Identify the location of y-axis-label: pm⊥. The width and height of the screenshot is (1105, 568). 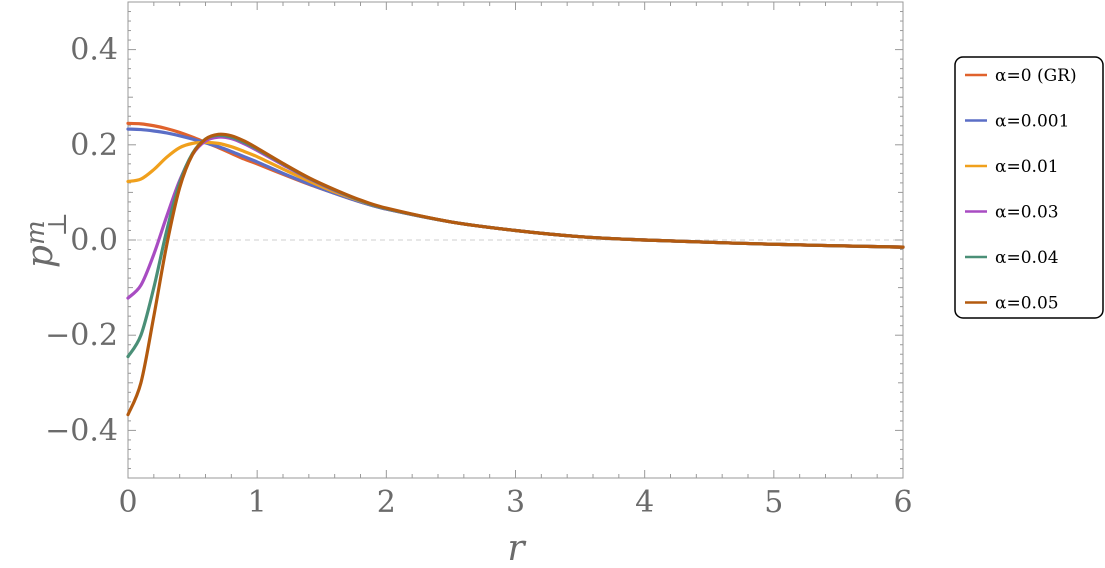
(46, 240).